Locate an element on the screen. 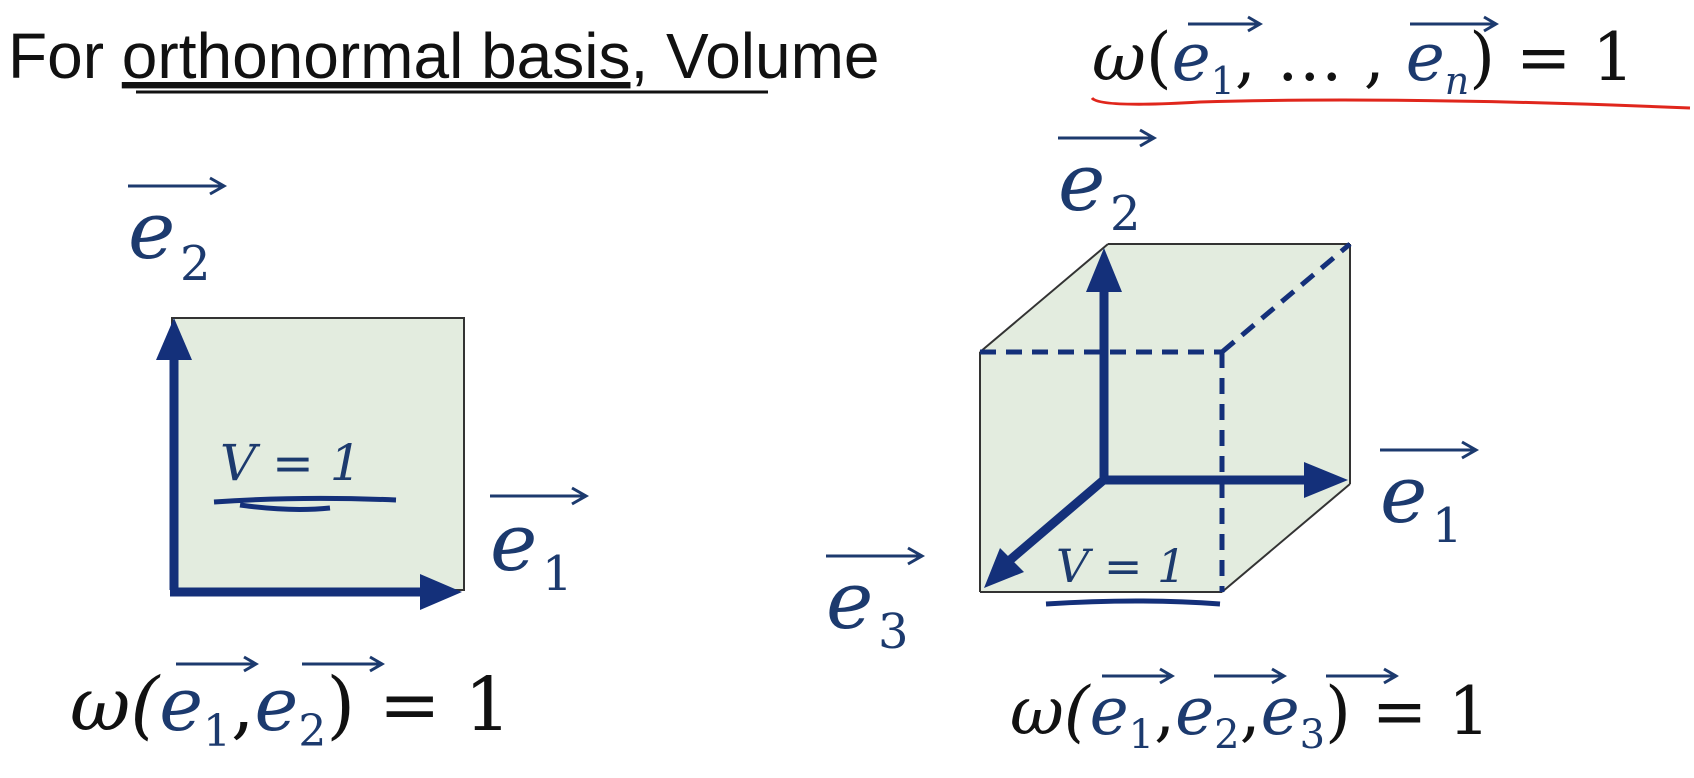  vector-e2-3d-arrowhead is located at coordinates (1104, 270).